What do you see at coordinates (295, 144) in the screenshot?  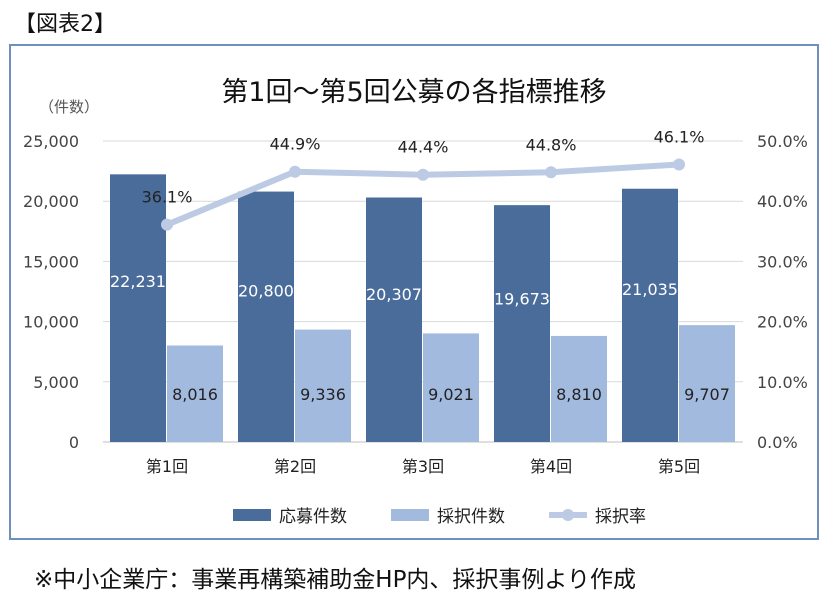 I see `line-value-label: 44.9%` at bounding box center [295, 144].